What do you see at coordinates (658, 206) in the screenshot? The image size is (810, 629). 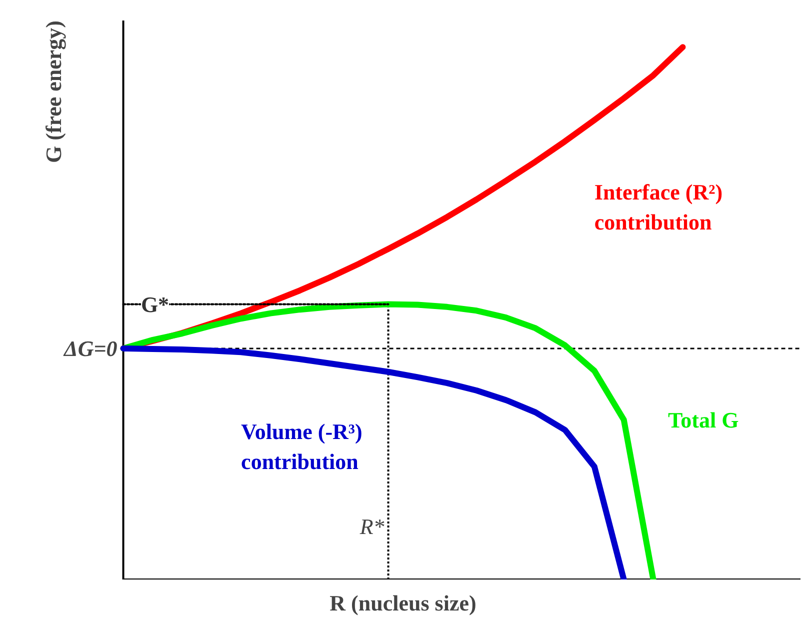 I see `text: Interface (R²) contribution` at bounding box center [658, 206].